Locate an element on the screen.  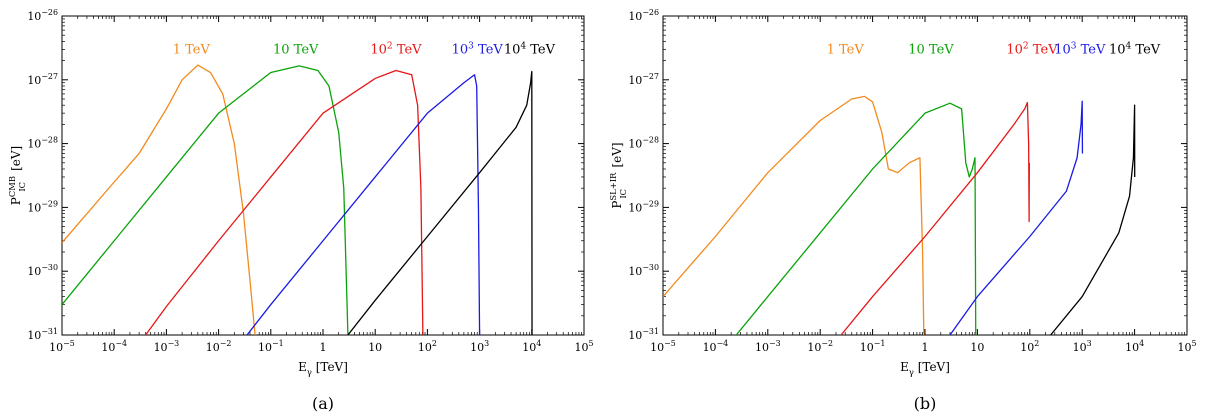
y-axis-label: PCMBIC [eV] is located at coordinates (17, 175).